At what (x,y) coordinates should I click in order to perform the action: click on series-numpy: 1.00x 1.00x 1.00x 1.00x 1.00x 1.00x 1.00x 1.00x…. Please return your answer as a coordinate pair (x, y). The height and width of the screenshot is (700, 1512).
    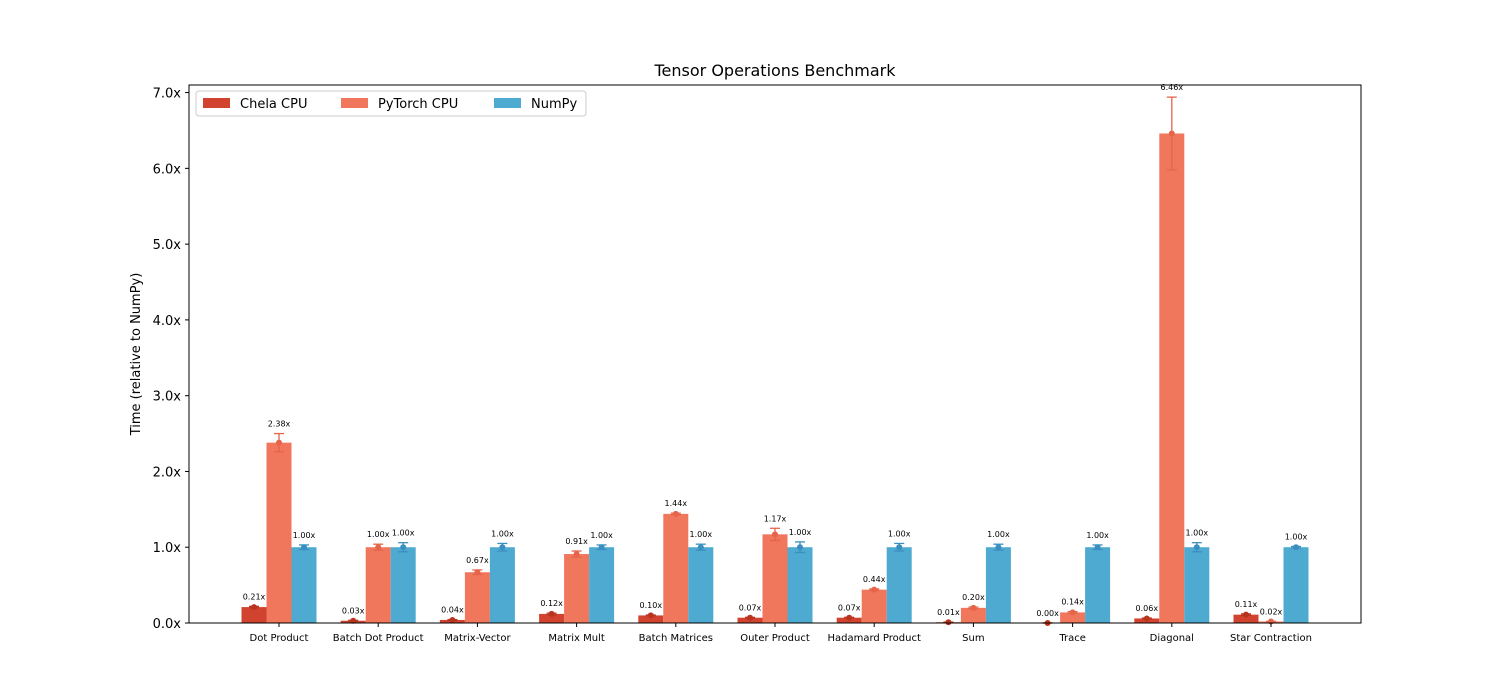
    Looking at the image, I should click on (800, 575).